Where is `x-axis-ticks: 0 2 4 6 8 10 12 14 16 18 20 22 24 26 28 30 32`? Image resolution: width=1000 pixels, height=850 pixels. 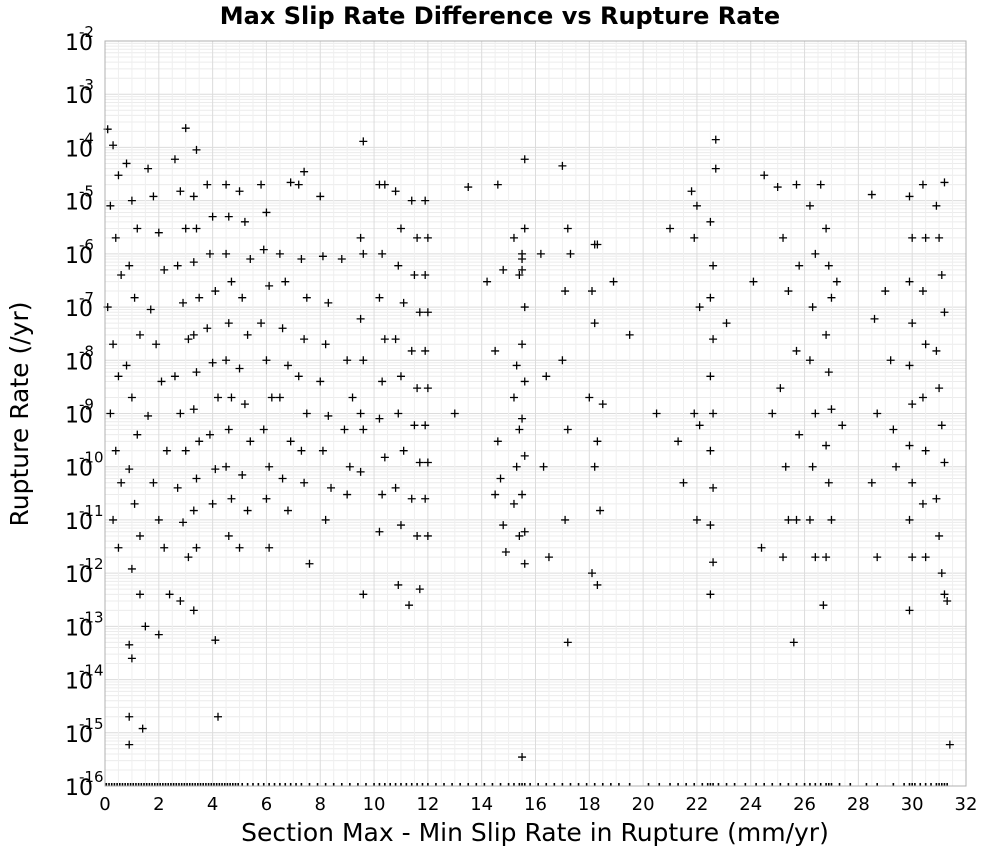 x-axis-ticks: 0 2 4 6 8 10 12 14 16 18 20 22 24 26 28 30 32 is located at coordinates (538, 804).